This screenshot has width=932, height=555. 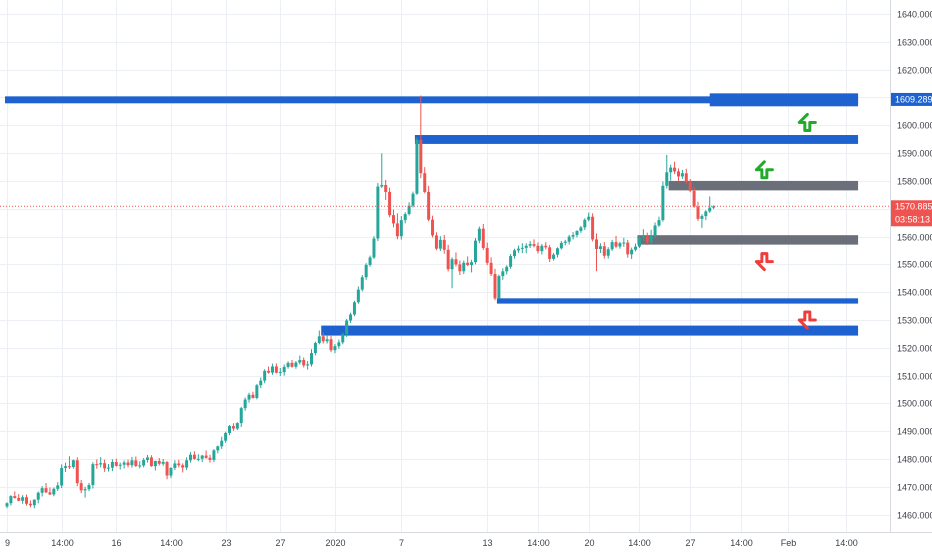 I want to click on x-tick-label: 16, so click(x=116, y=543).